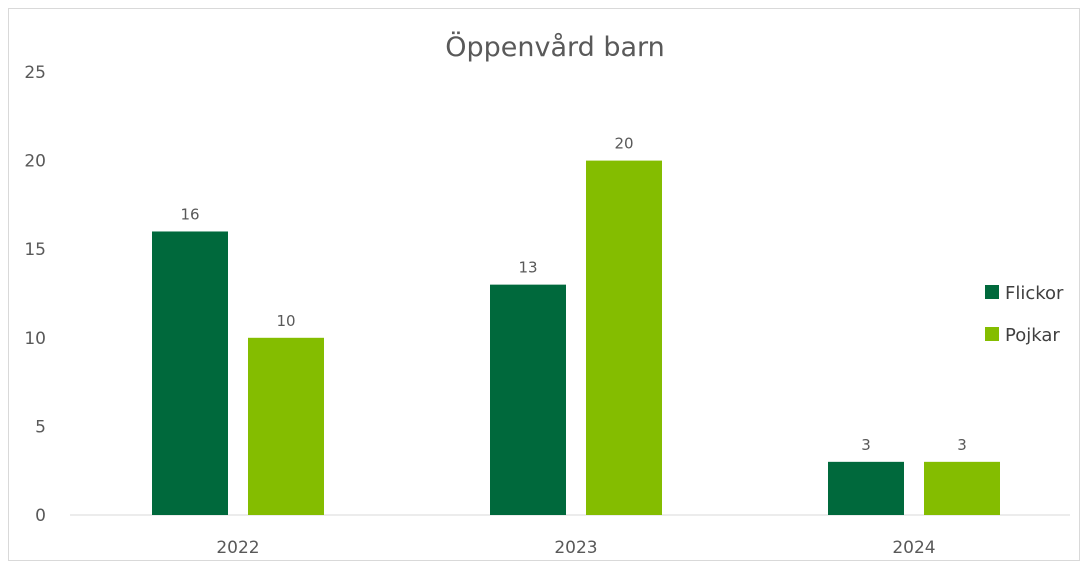 This screenshot has width=1088, height=569. Describe the element at coordinates (286, 426) in the screenshot. I see `bar-pojkar-2022` at that location.